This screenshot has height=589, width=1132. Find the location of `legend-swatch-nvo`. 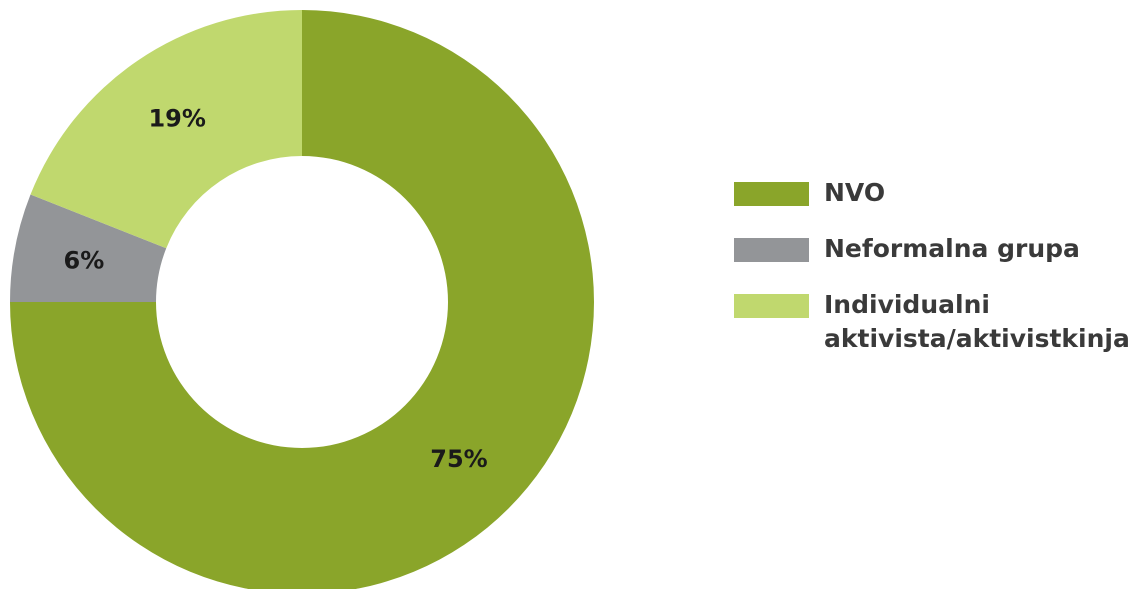

legend-swatch-nvo is located at coordinates (771, 194).